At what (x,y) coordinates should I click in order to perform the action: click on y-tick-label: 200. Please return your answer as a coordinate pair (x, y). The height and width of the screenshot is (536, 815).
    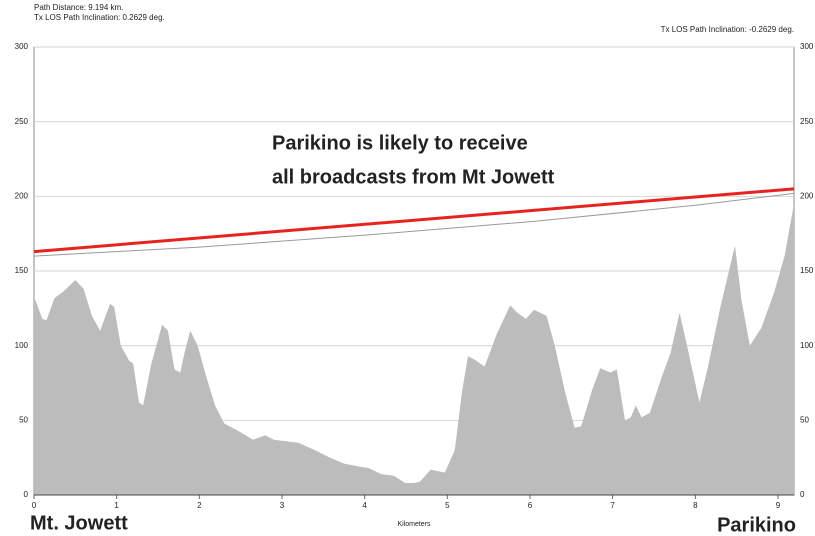
    Looking at the image, I should click on (22, 195).